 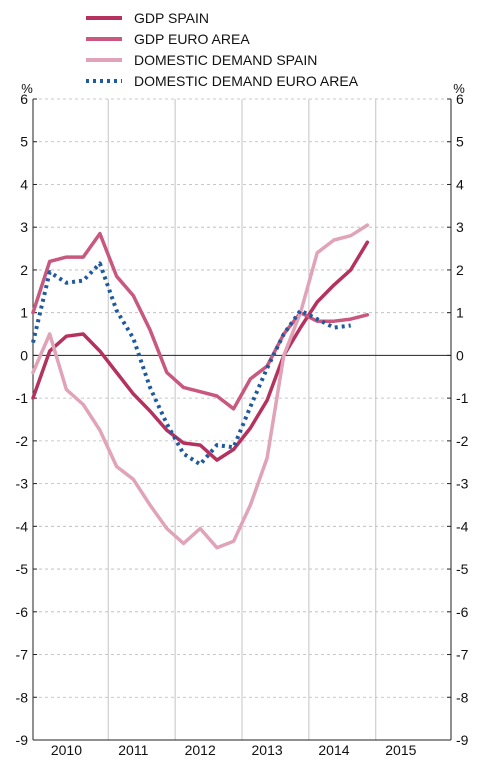 I want to click on y-tick-label-left: -4, so click(x=22, y=526).